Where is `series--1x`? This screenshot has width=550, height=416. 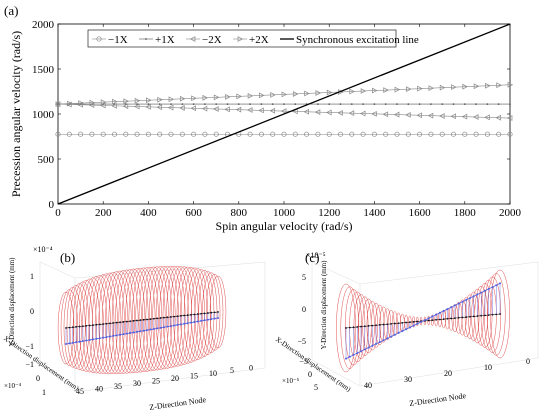 series--1x is located at coordinates (284, 104).